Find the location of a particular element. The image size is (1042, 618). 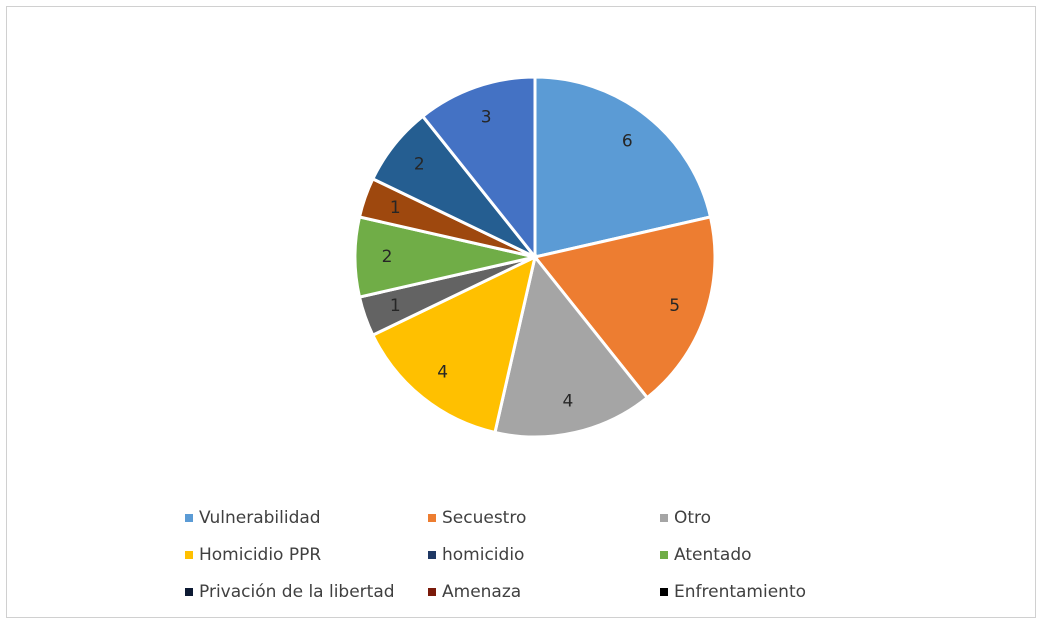

legend-item-secuestro: Secuestro is located at coordinates (544, 518).